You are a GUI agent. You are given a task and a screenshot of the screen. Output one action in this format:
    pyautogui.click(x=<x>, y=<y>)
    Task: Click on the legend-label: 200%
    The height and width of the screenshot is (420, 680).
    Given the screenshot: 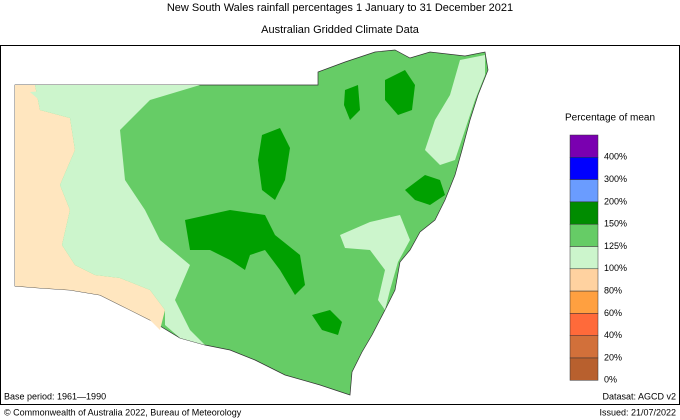 What is the action you would take?
    pyautogui.click(x=615, y=201)
    